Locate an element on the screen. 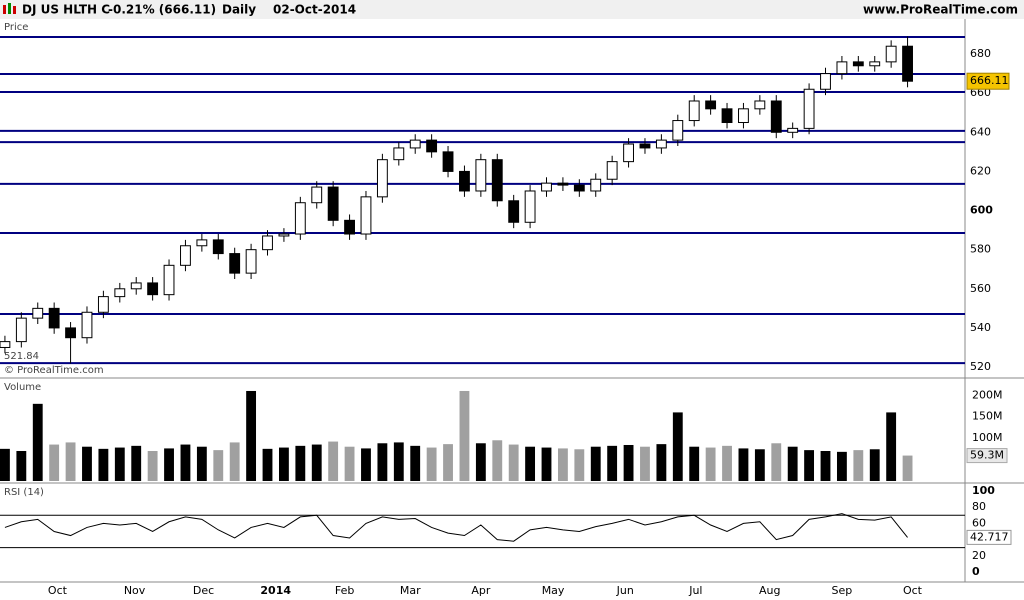 The image size is (1024, 600). panel-label: Price is located at coordinates (16, 27).